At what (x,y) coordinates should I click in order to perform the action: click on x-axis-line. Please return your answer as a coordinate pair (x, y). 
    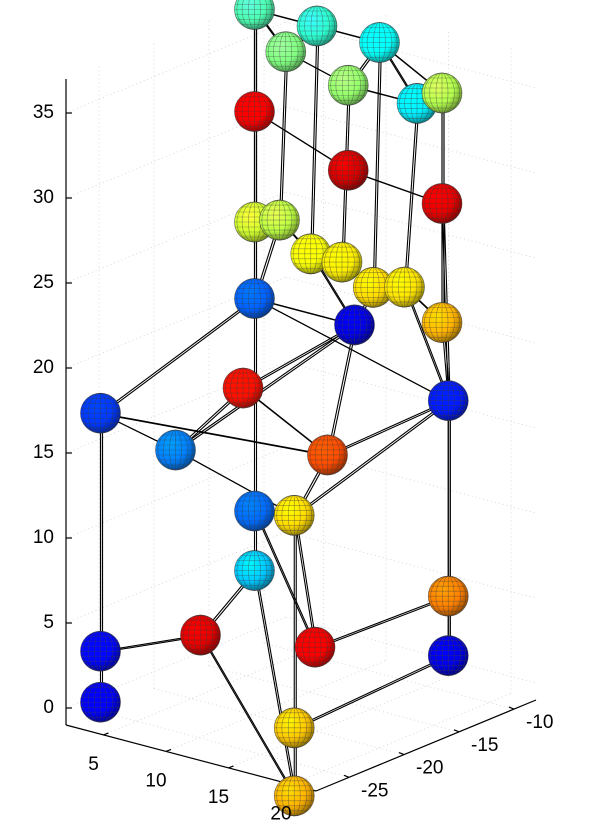
    Looking at the image, I should click on (191, 758).